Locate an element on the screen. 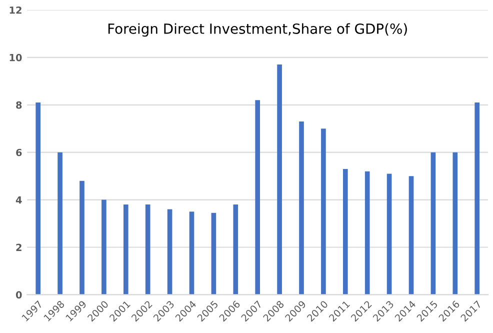 The height and width of the screenshot is (333, 493). text: Foreign Direct Investment,Share of GDP(%) is located at coordinates (257, 30).